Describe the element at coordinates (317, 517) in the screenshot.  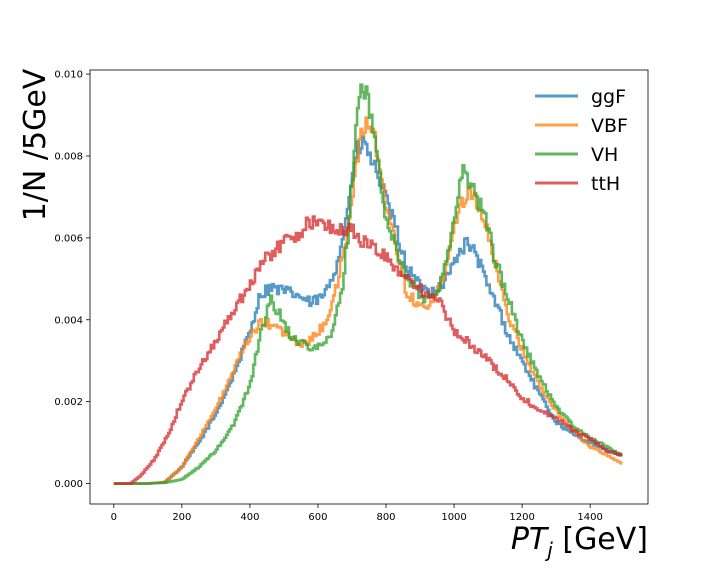
I see `x-tick-label: 600` at that location.